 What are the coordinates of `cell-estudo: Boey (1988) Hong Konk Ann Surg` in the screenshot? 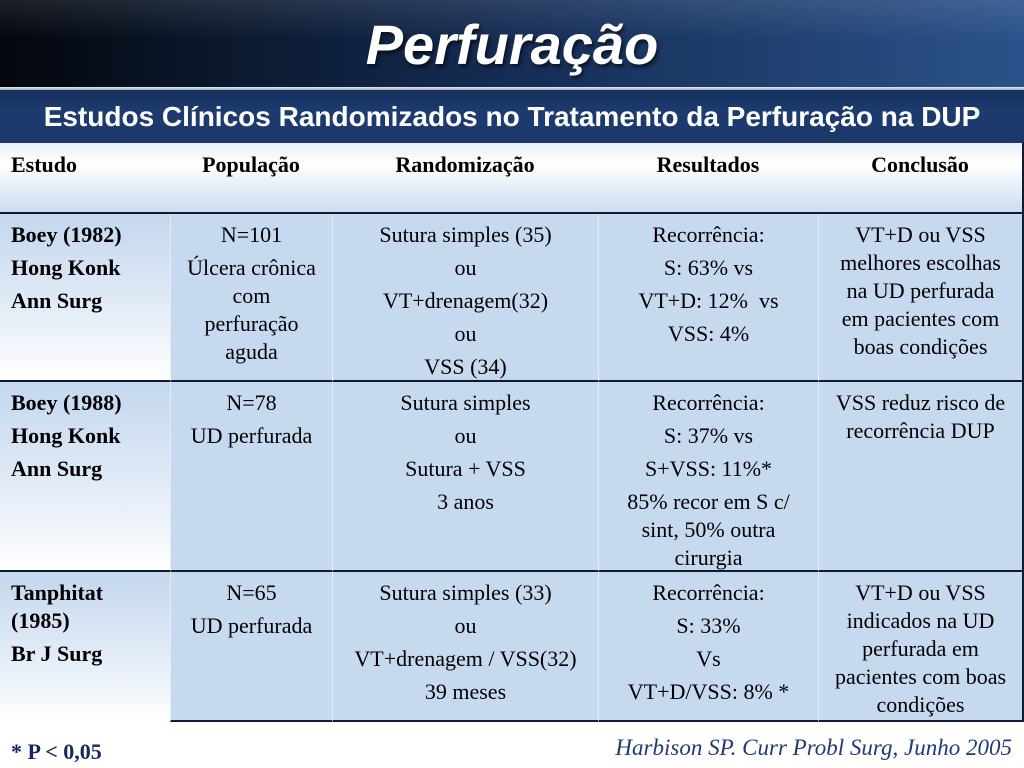 It's located at (85, 477).